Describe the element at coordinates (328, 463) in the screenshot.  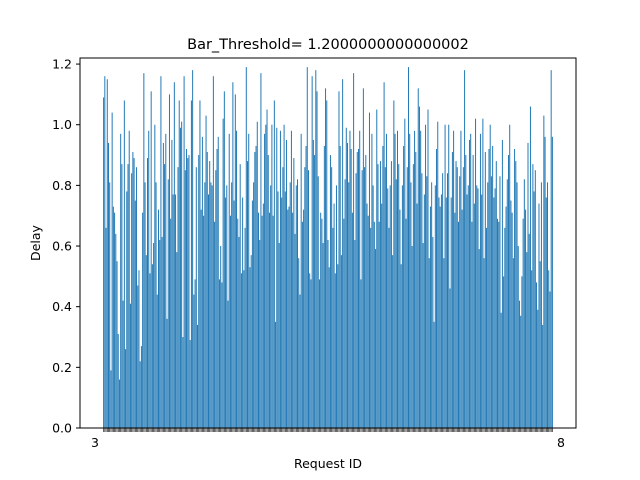
I see `x-axis-label: Request ID` at that location.